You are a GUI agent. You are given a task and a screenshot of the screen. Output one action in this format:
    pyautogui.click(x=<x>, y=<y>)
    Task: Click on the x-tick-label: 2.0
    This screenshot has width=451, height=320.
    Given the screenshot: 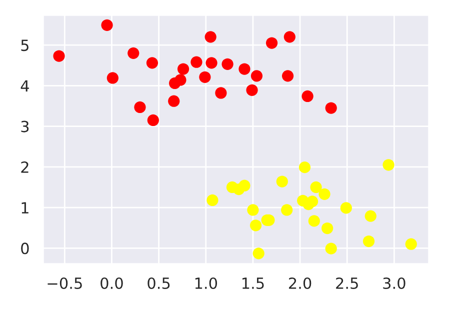 What is the action you would take?
    pyautogui.click(x=300, y=283)
    